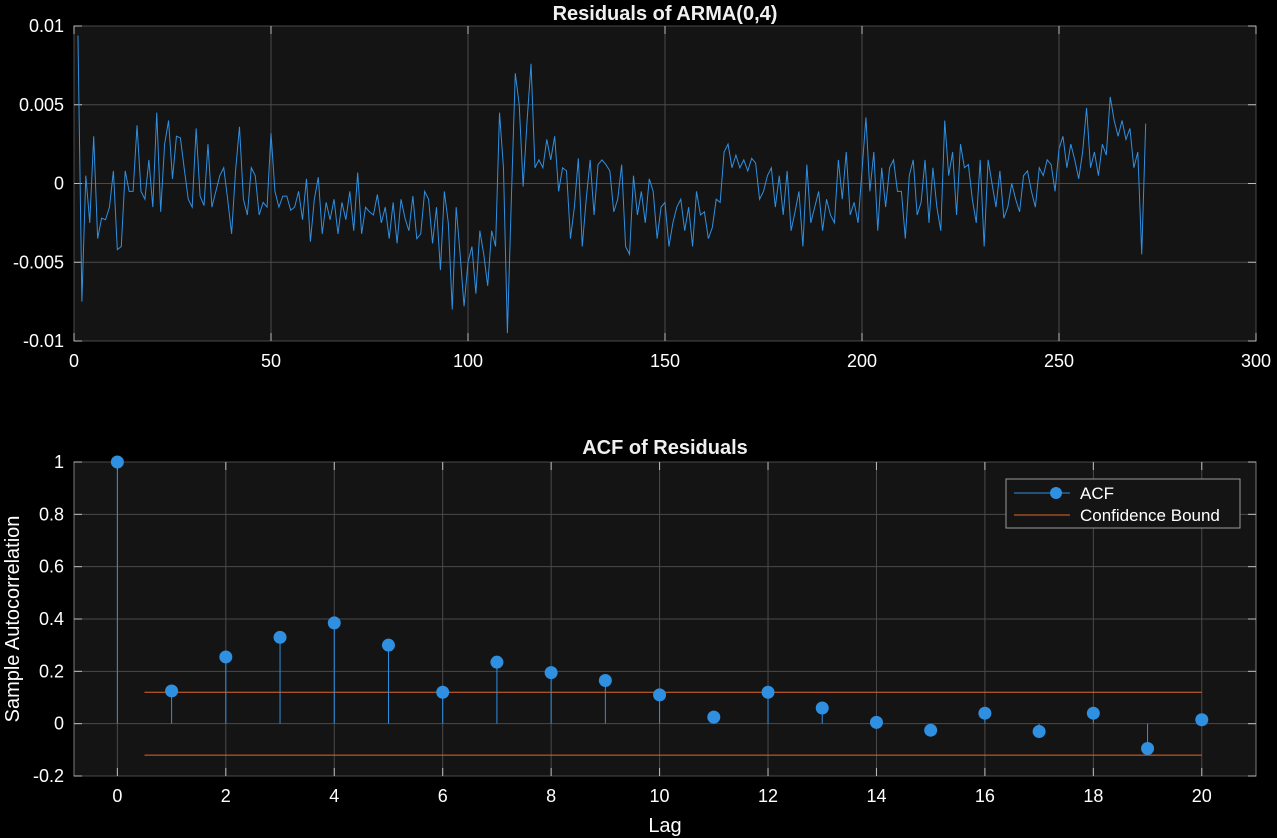  I want to click on residuals-x-tick-label: 200, so click(862, 361).